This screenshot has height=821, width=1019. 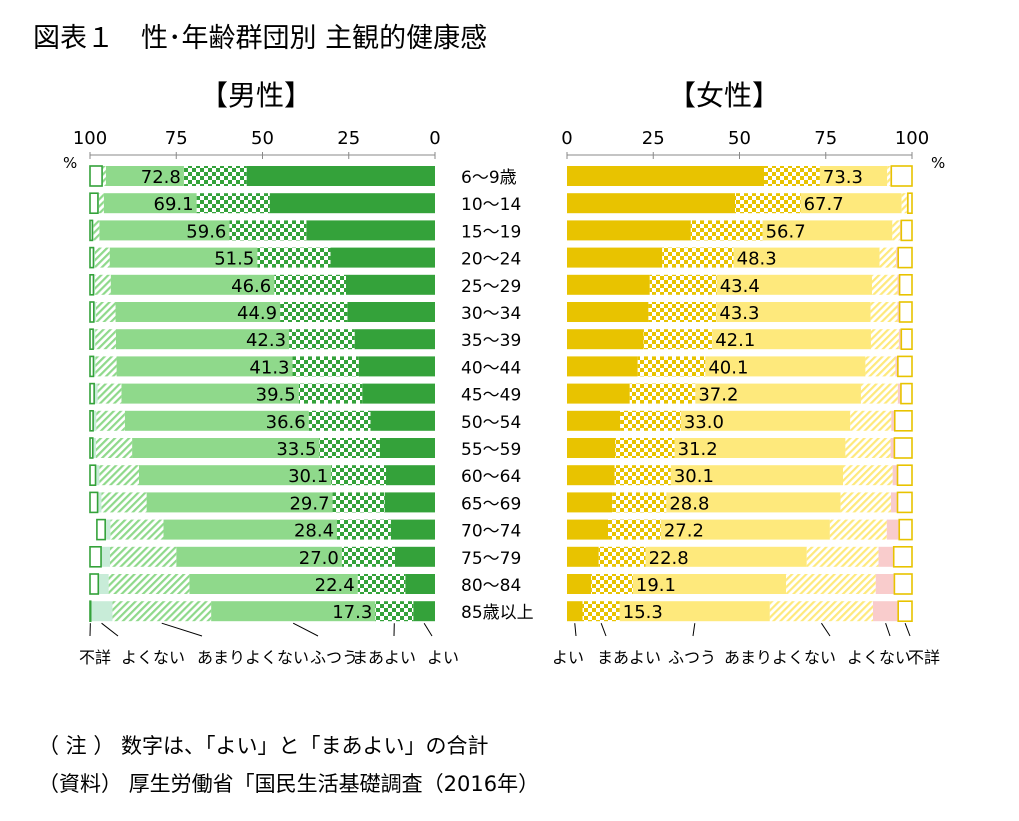 I want to click on age-group-label: 80～84, so click(x=491, y=586).